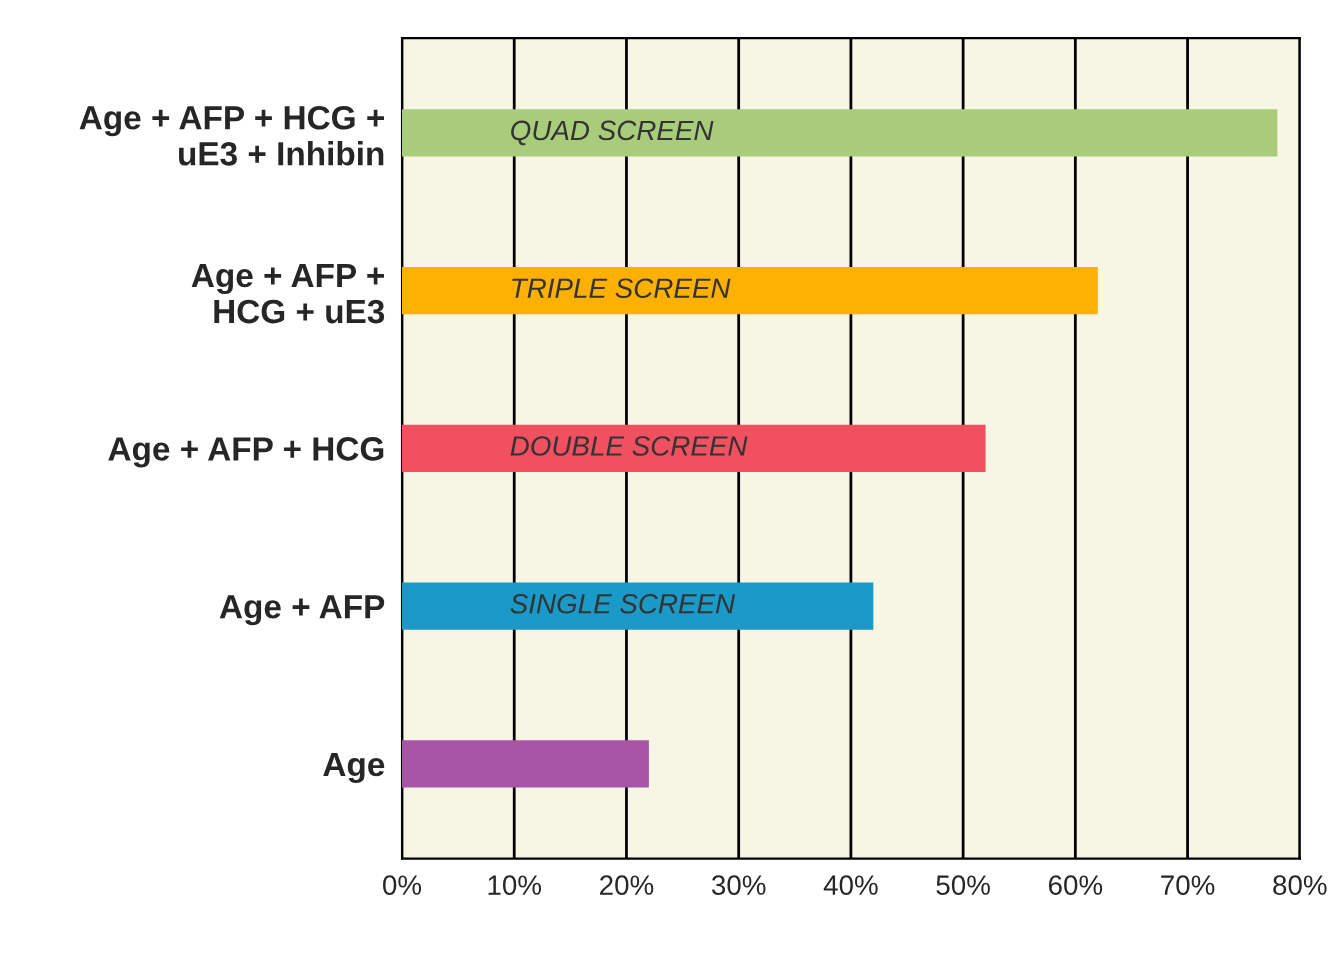 The image size is (1340, 954). I want to click on y-tick-label: Age + AFP, so click(302, 610).